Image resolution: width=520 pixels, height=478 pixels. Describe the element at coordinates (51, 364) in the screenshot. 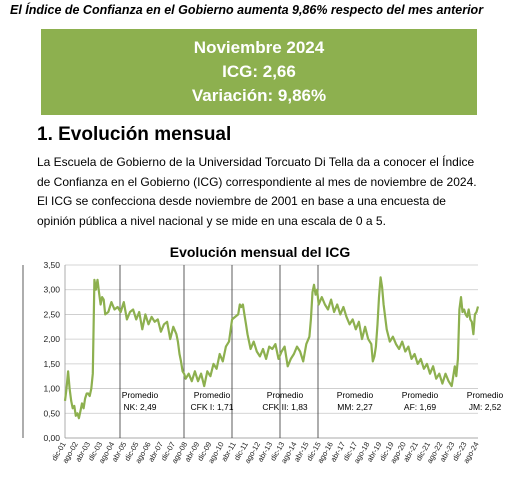

I see `y-tick-label: 1,50` at that location.